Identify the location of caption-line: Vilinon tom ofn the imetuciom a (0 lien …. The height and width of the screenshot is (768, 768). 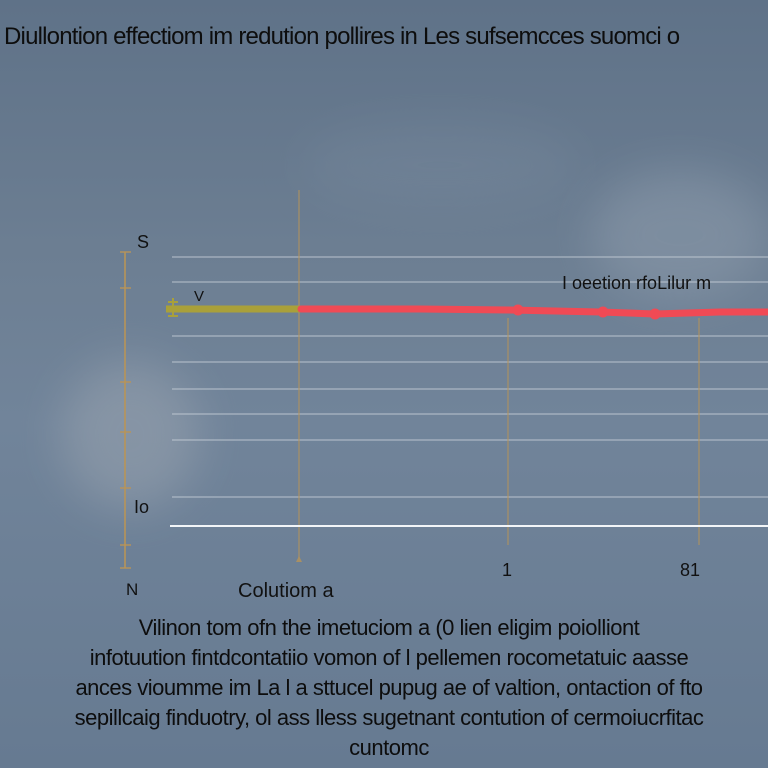
(389, 627).